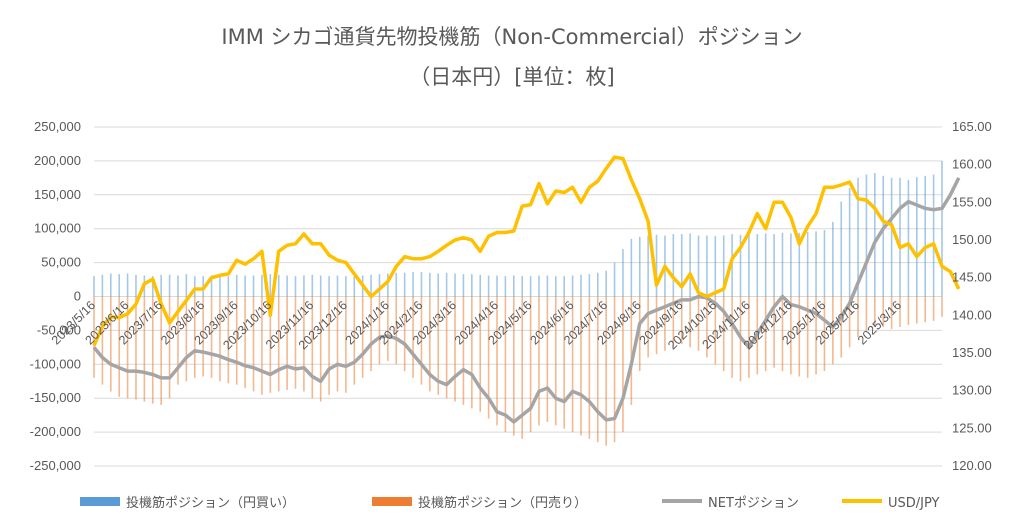  Describe the element at coordinates (972, 465) in the screenshot. I see `y-right-tick-label: 120.00` at that location.